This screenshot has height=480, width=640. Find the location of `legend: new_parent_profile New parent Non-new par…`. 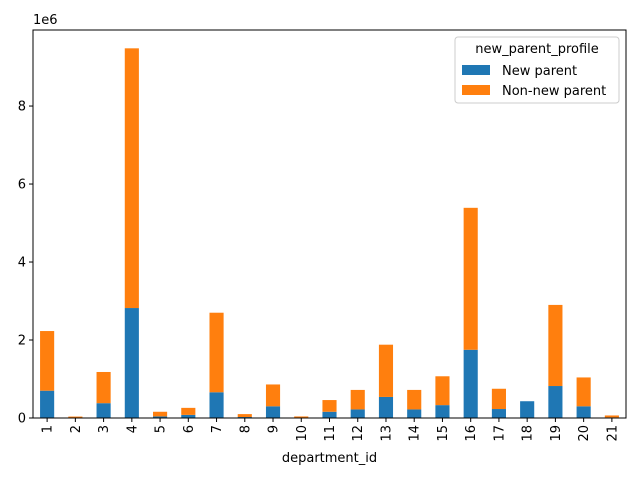

legend: new_parent_profile New parent Non-new par… is located at coordinates (537, 70).